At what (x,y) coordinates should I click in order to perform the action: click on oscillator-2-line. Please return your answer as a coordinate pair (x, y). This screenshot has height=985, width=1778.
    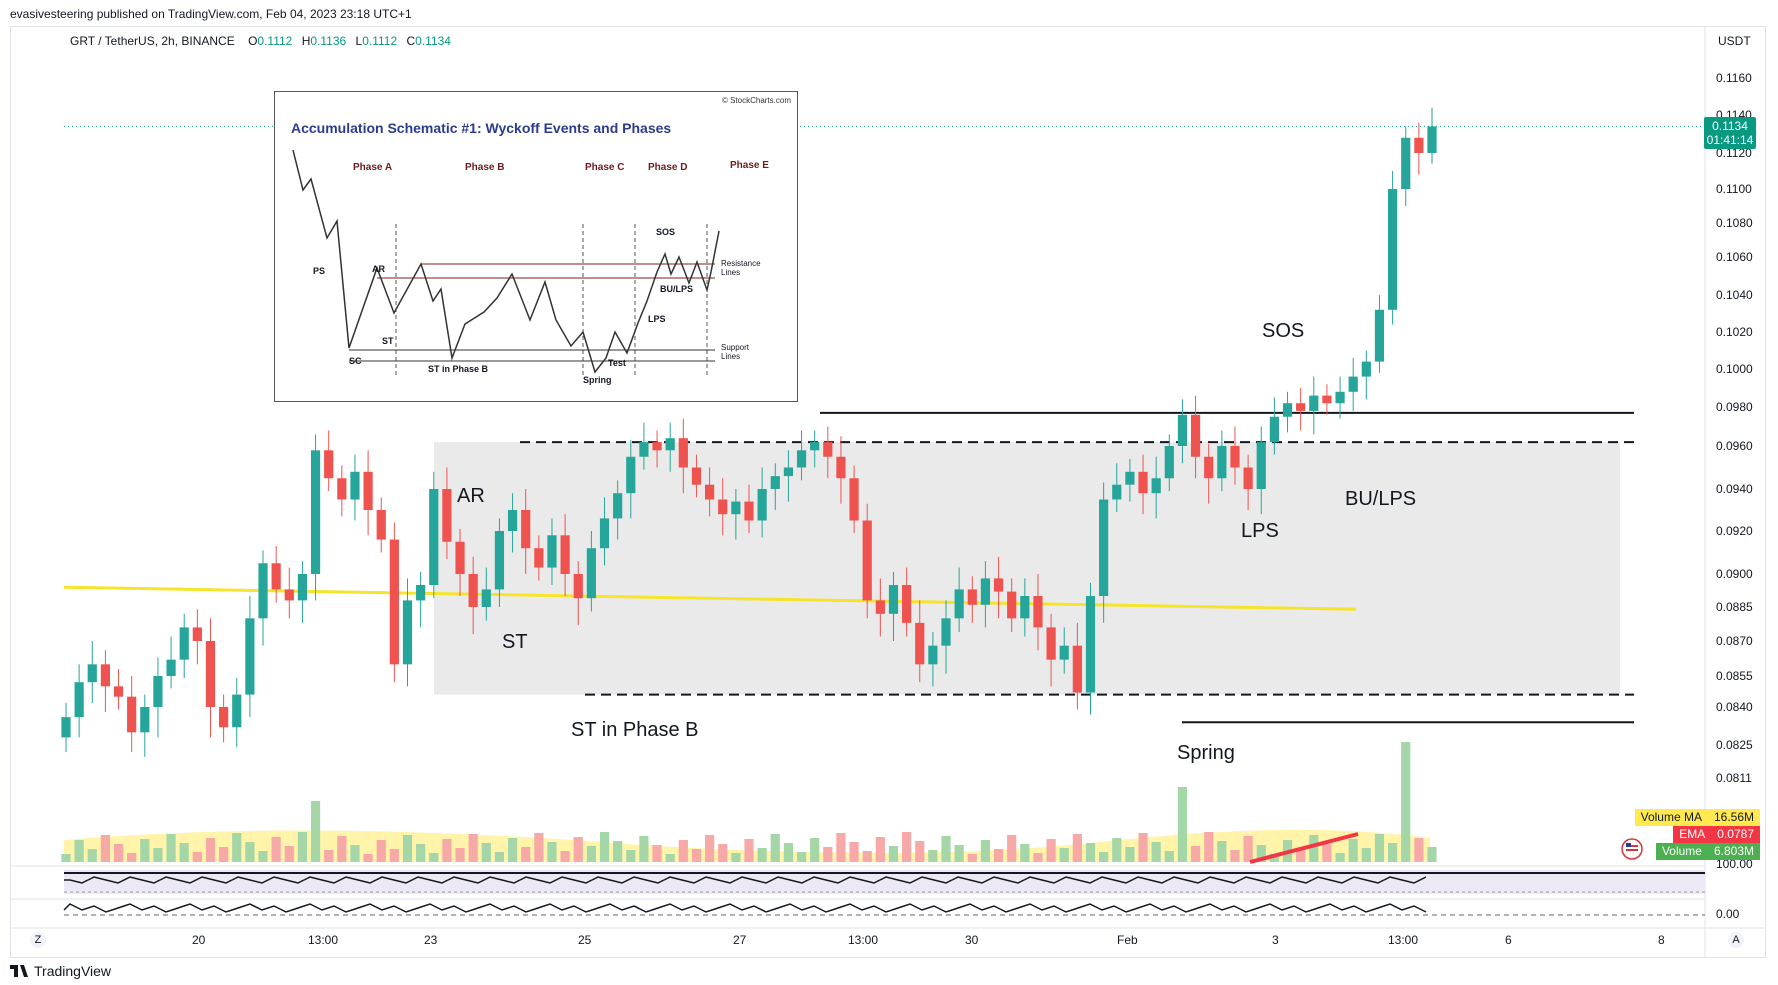
    Looking at the image, I should click on (745, 908).